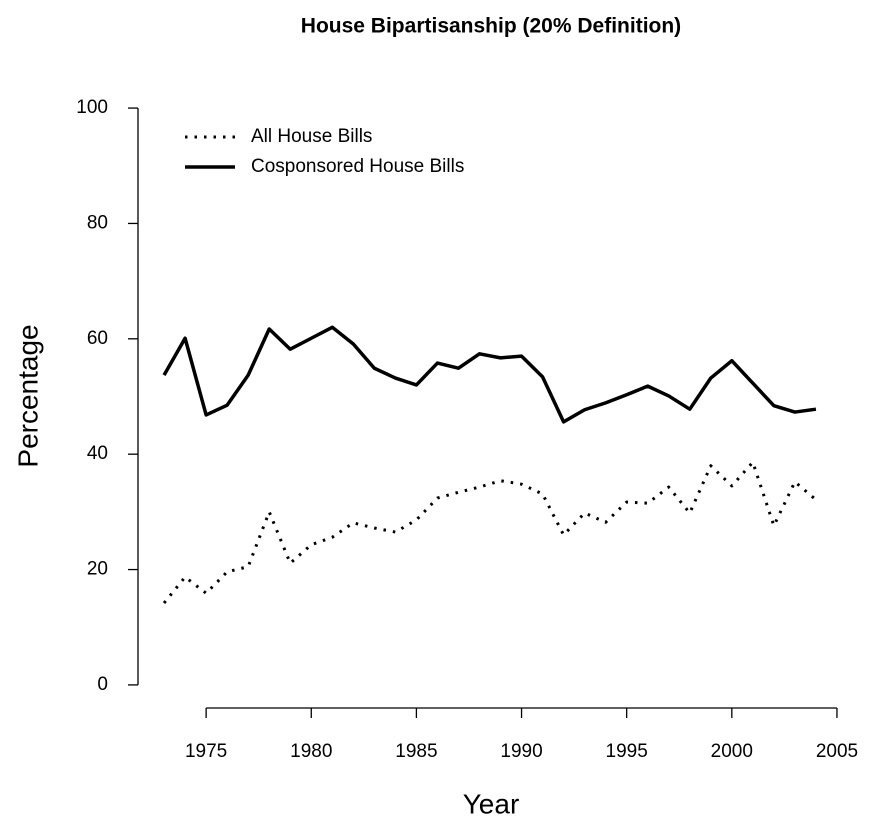 Image resolution: width=873 pixels, height=825 pixels. I want to click on y-tick-label: 80, so click(97, 222).